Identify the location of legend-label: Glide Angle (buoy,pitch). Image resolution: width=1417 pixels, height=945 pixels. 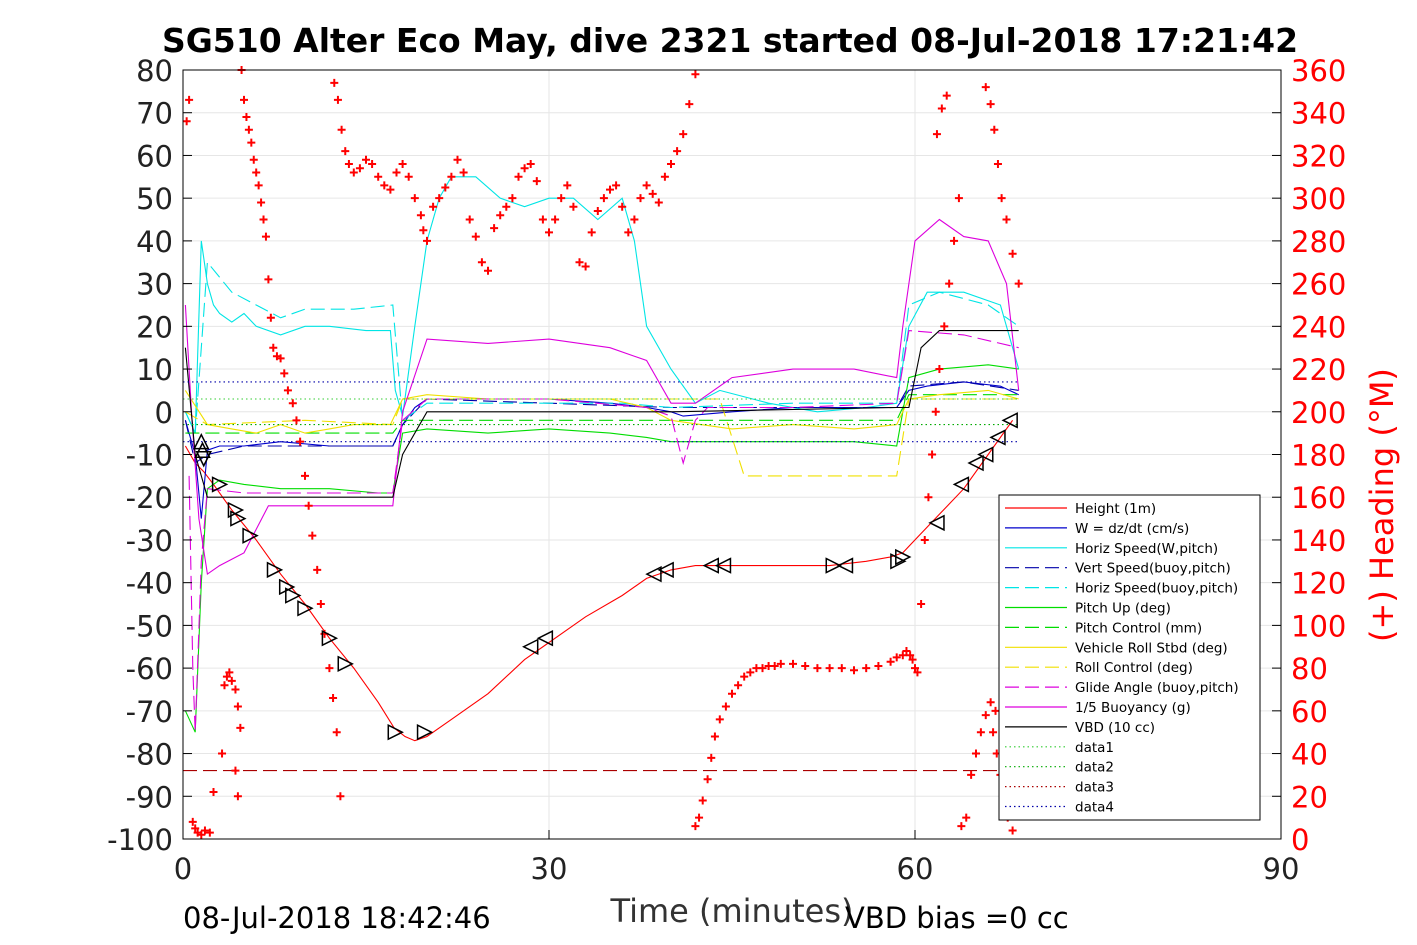
(1157, 688).